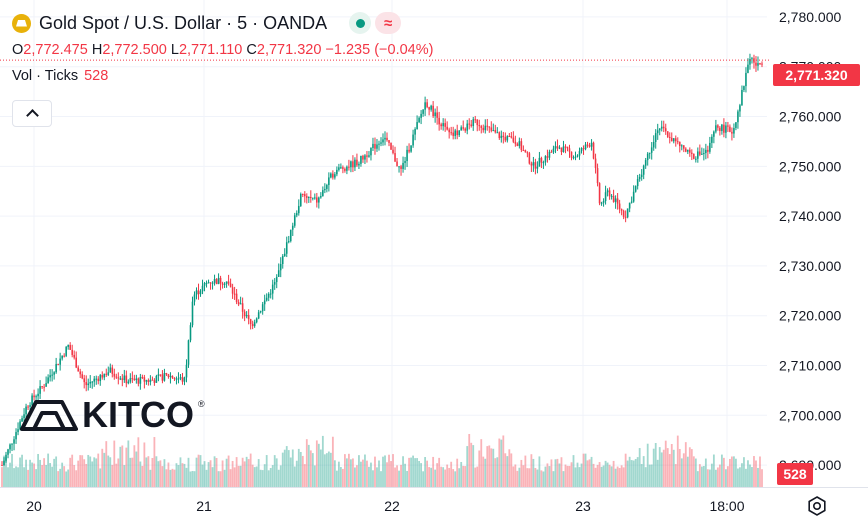 This screenshot has height=521, width=868. I want to click on collapse-legend-button, so click(32, 113).